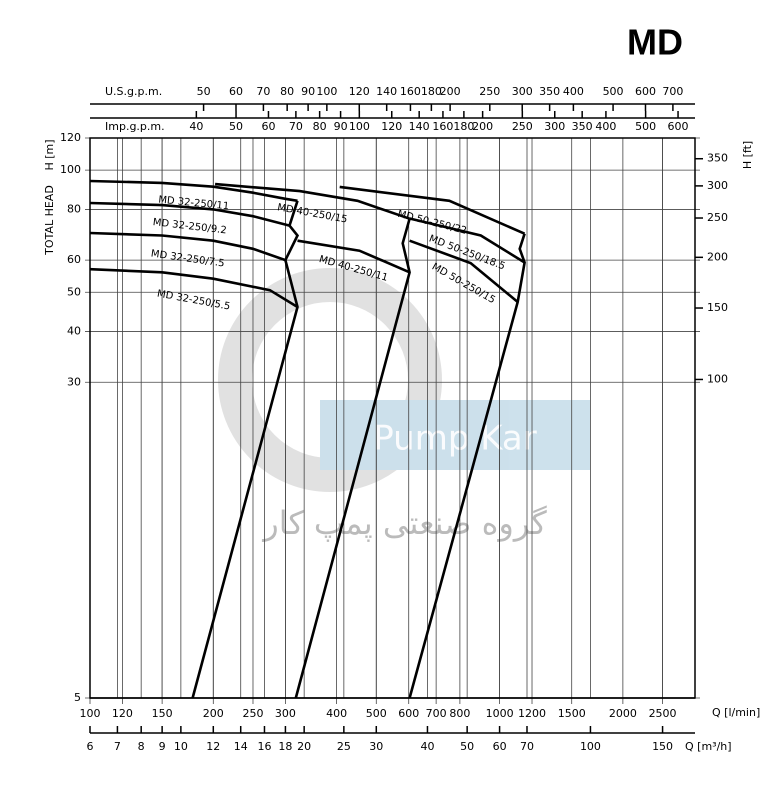 The width and height of the screenshot is (777, 793). Describe the element at coordinates (304, 746) in the screenshot. I see `x-tick-label: 20` at that location.